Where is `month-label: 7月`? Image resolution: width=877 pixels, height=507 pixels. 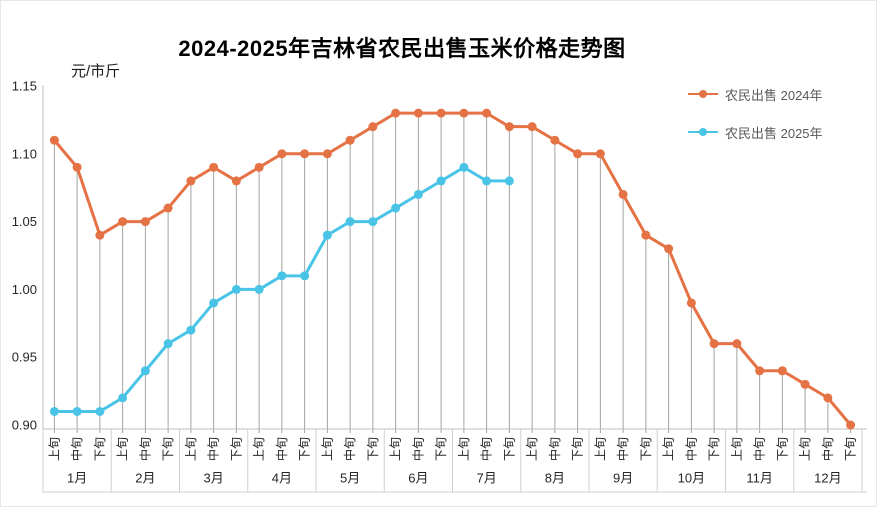
month-label: 7月 is located at coordinates (487, 478).